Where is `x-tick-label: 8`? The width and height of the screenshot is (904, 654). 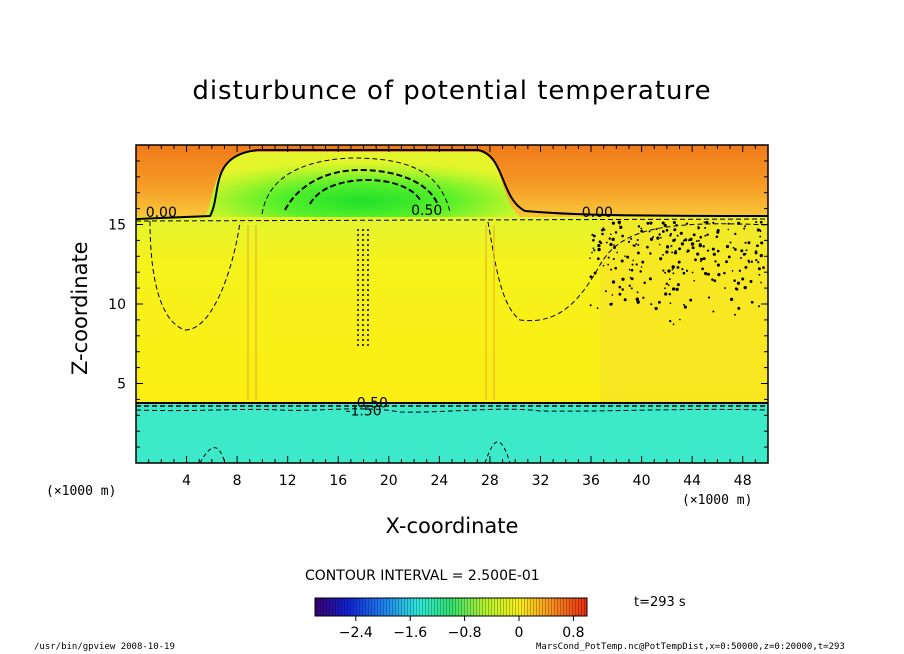
x-tick-label: 8 is located at coordinates (237, 481).